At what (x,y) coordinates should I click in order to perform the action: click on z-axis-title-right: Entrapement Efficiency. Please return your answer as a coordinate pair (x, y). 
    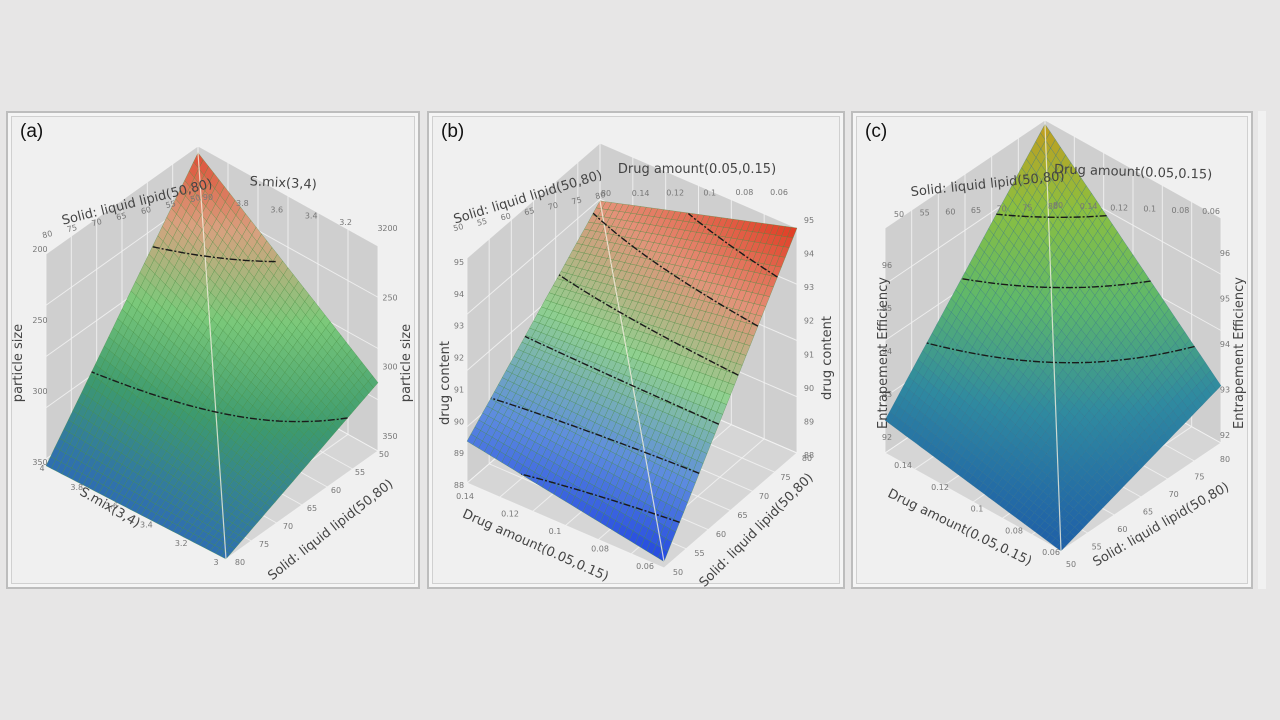
    Looking at the image, I should click on (1239, 353).